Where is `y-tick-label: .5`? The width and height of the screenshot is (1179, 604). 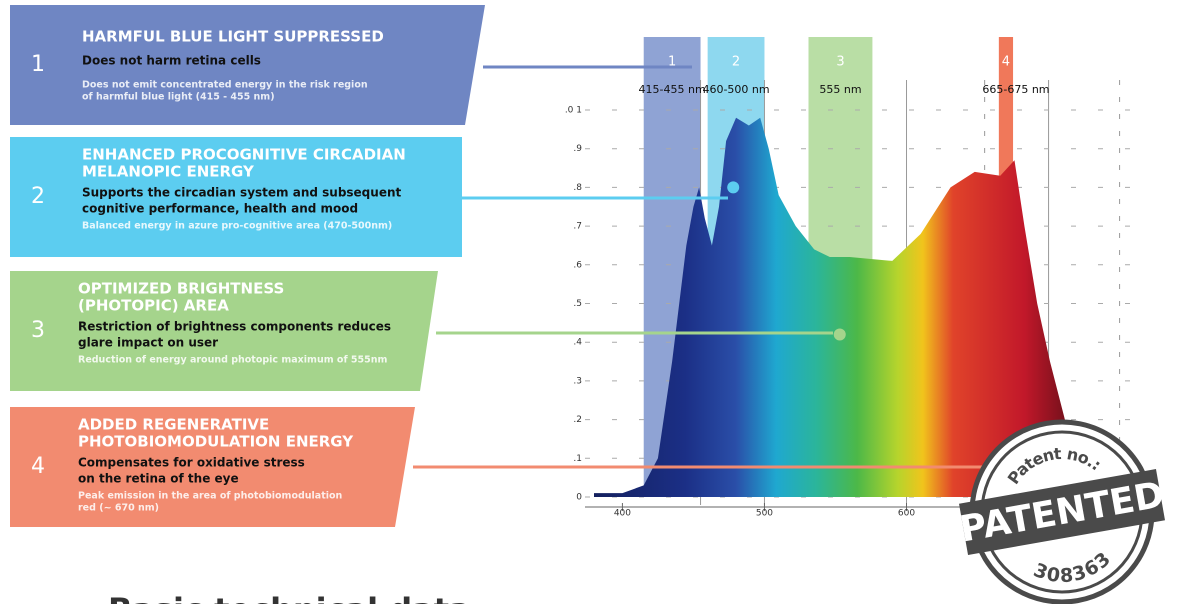
y-tick-label: .5 is located at coordinates (577, 304).